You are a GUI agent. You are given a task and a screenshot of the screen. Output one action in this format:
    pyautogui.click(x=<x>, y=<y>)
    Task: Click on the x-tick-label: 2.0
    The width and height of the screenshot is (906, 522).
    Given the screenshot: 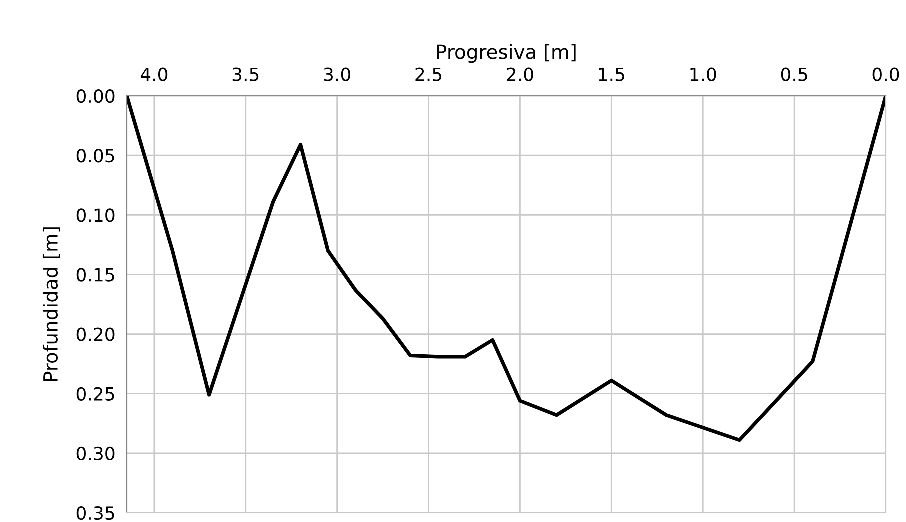 What is the action you would take?
    pyautogui.click(x=520, y=75)
    